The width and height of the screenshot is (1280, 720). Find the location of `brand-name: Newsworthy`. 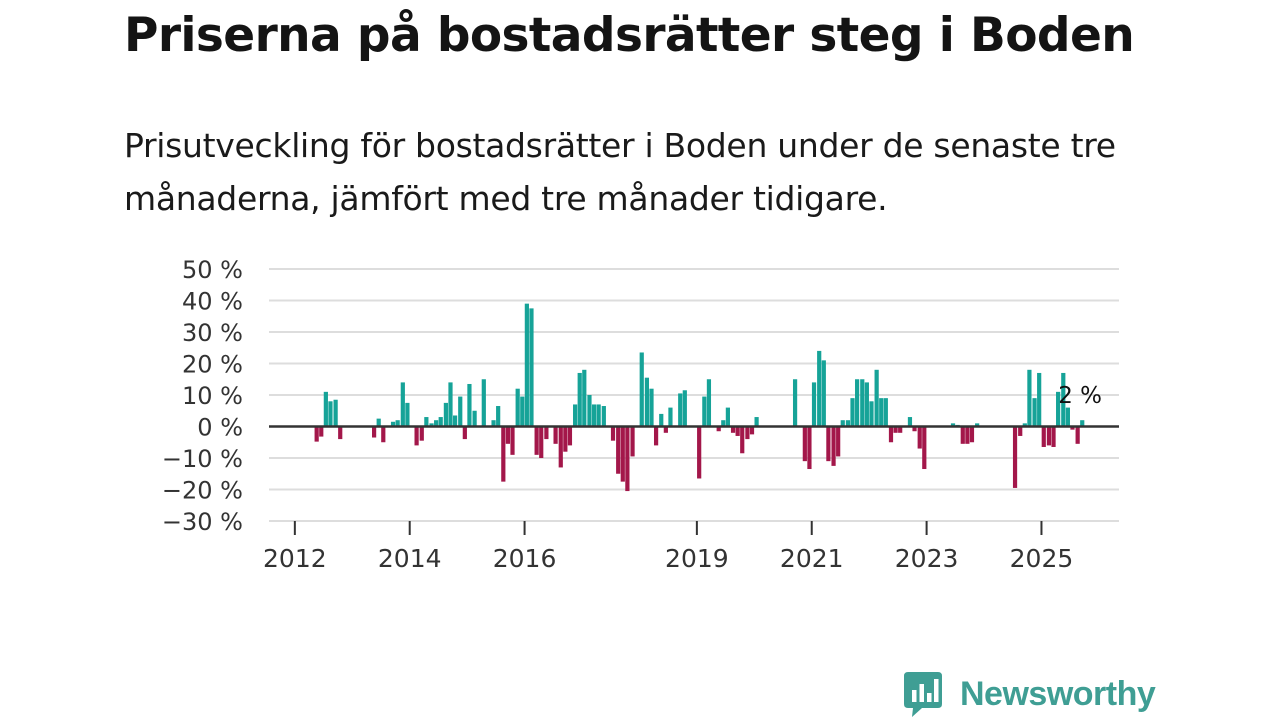

brand-name: Newsworthy is located at coordinates (1058, 693).